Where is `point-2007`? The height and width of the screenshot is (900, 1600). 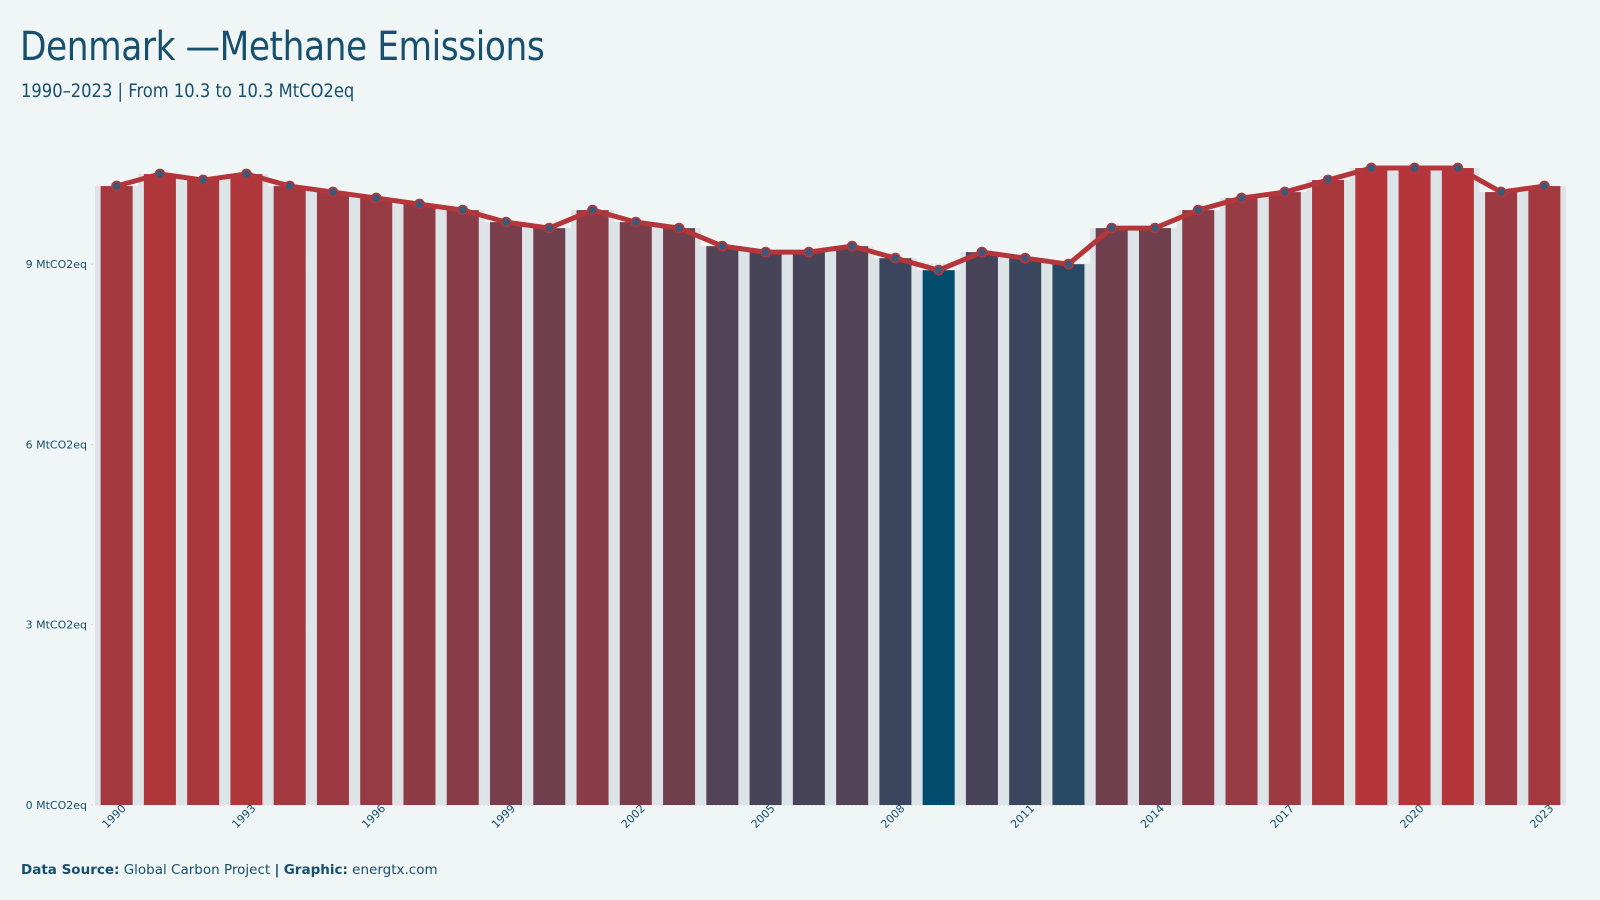 point-2007 is located at coordinates (852, 246).